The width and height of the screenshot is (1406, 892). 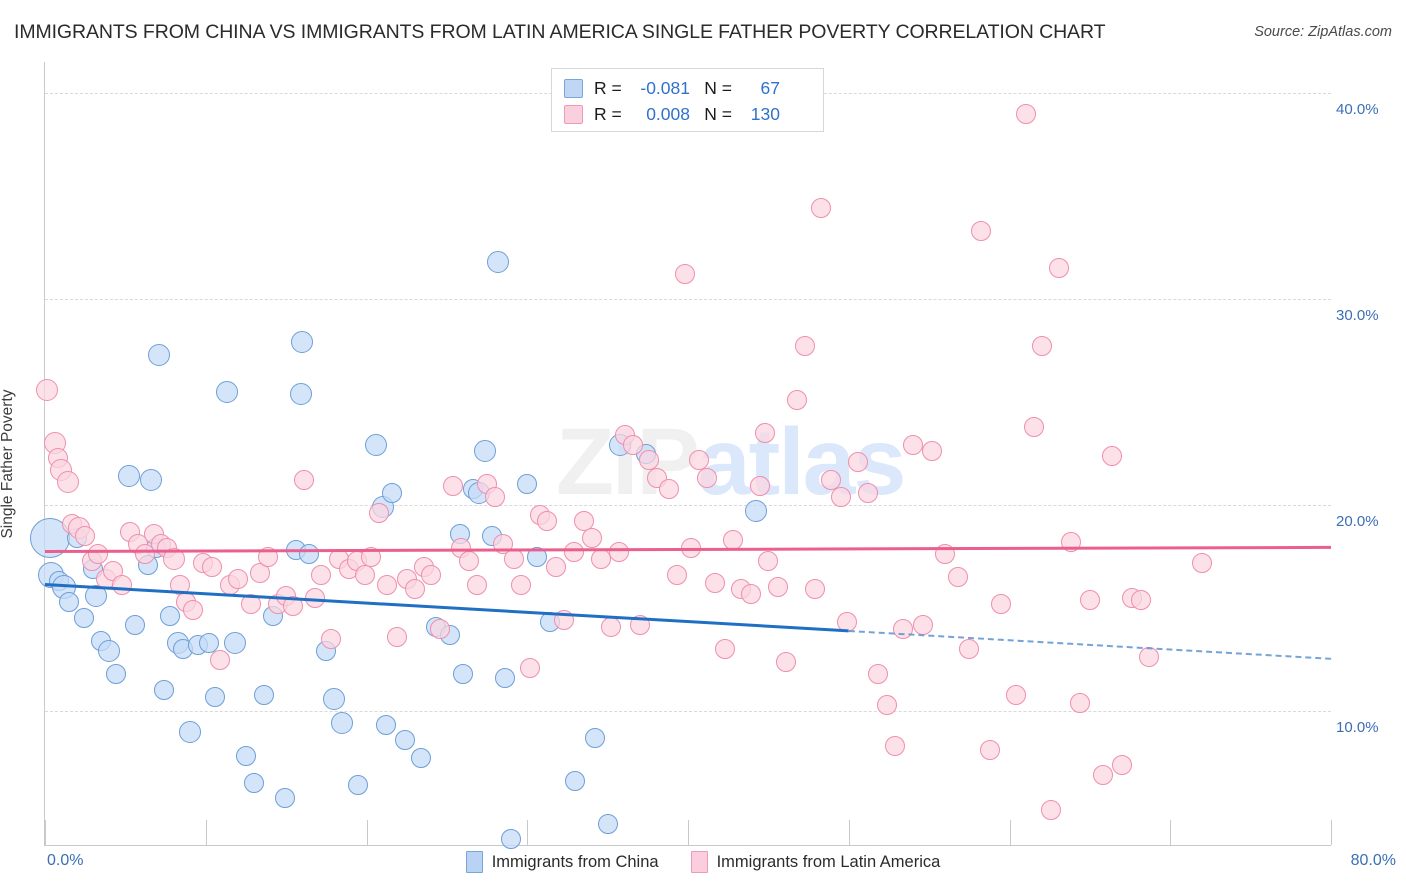 I want to click on stats-legend: R = -0.081 N = 67 R = 0.008 N = 130, so click(x=687, y=100).